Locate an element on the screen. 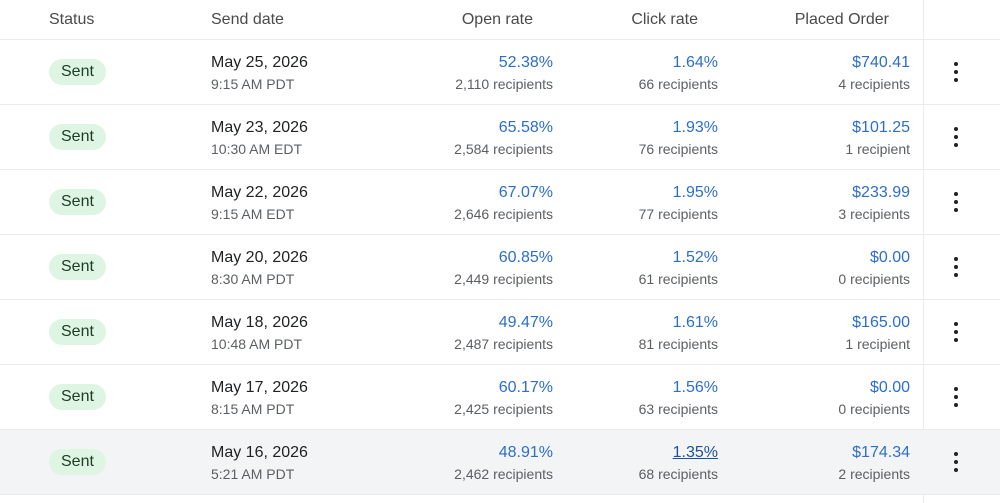 The height and width of the screenshot is (503, 1000). send-time: 10:30 AM EDT is located at coordinates (257, 149).